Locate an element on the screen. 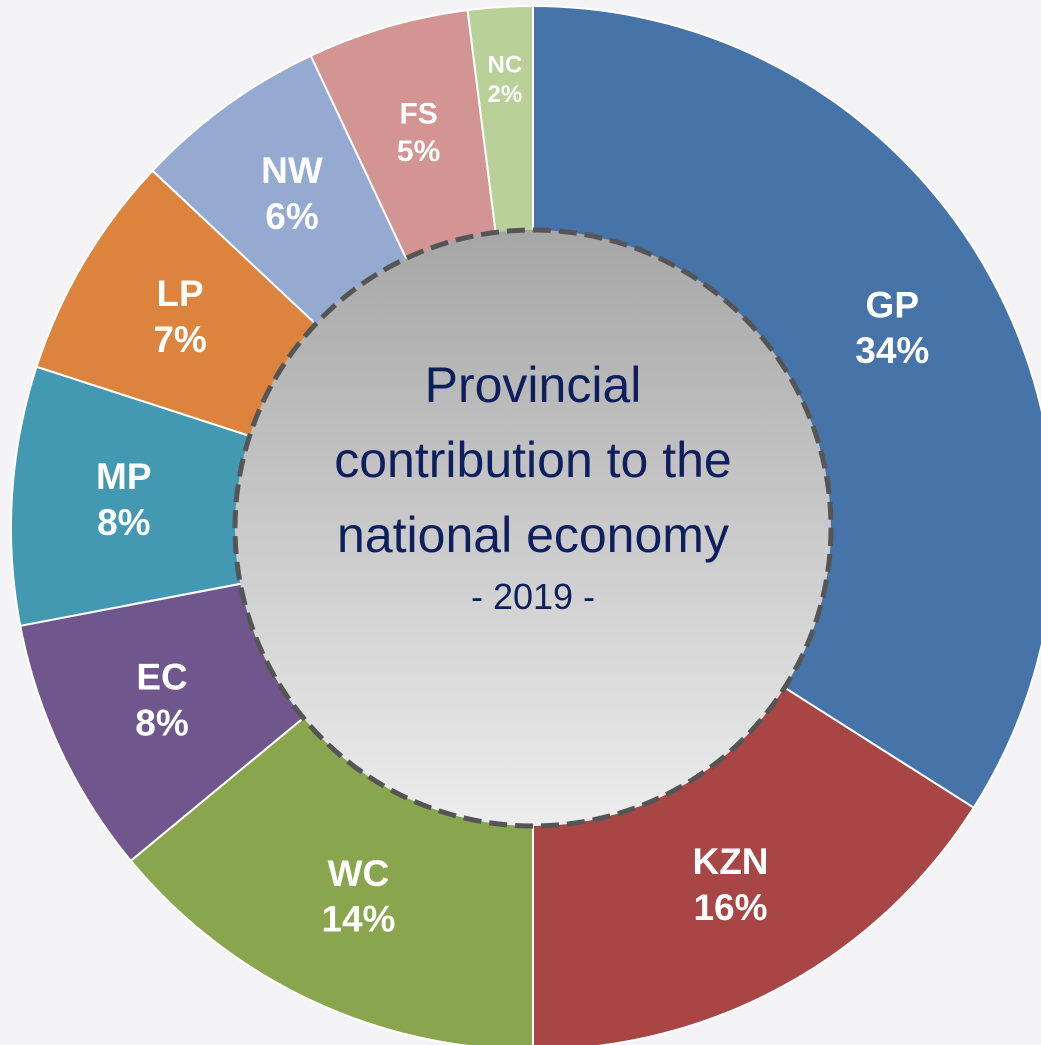  slice-name-label: NC is located at coordinates (505, 64).